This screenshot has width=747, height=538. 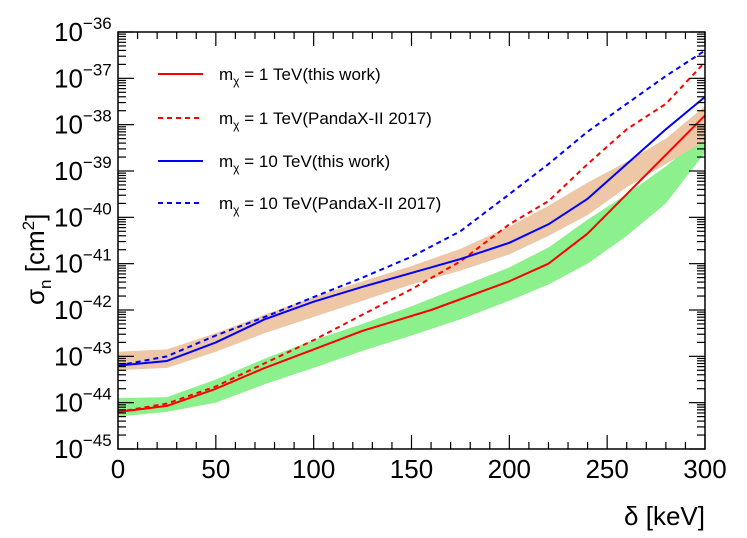 What do you see at coordinates (37, 259) in the screenshot?
I see `y-axis-title: σn [cm2]` at bounding box center [37, 259].